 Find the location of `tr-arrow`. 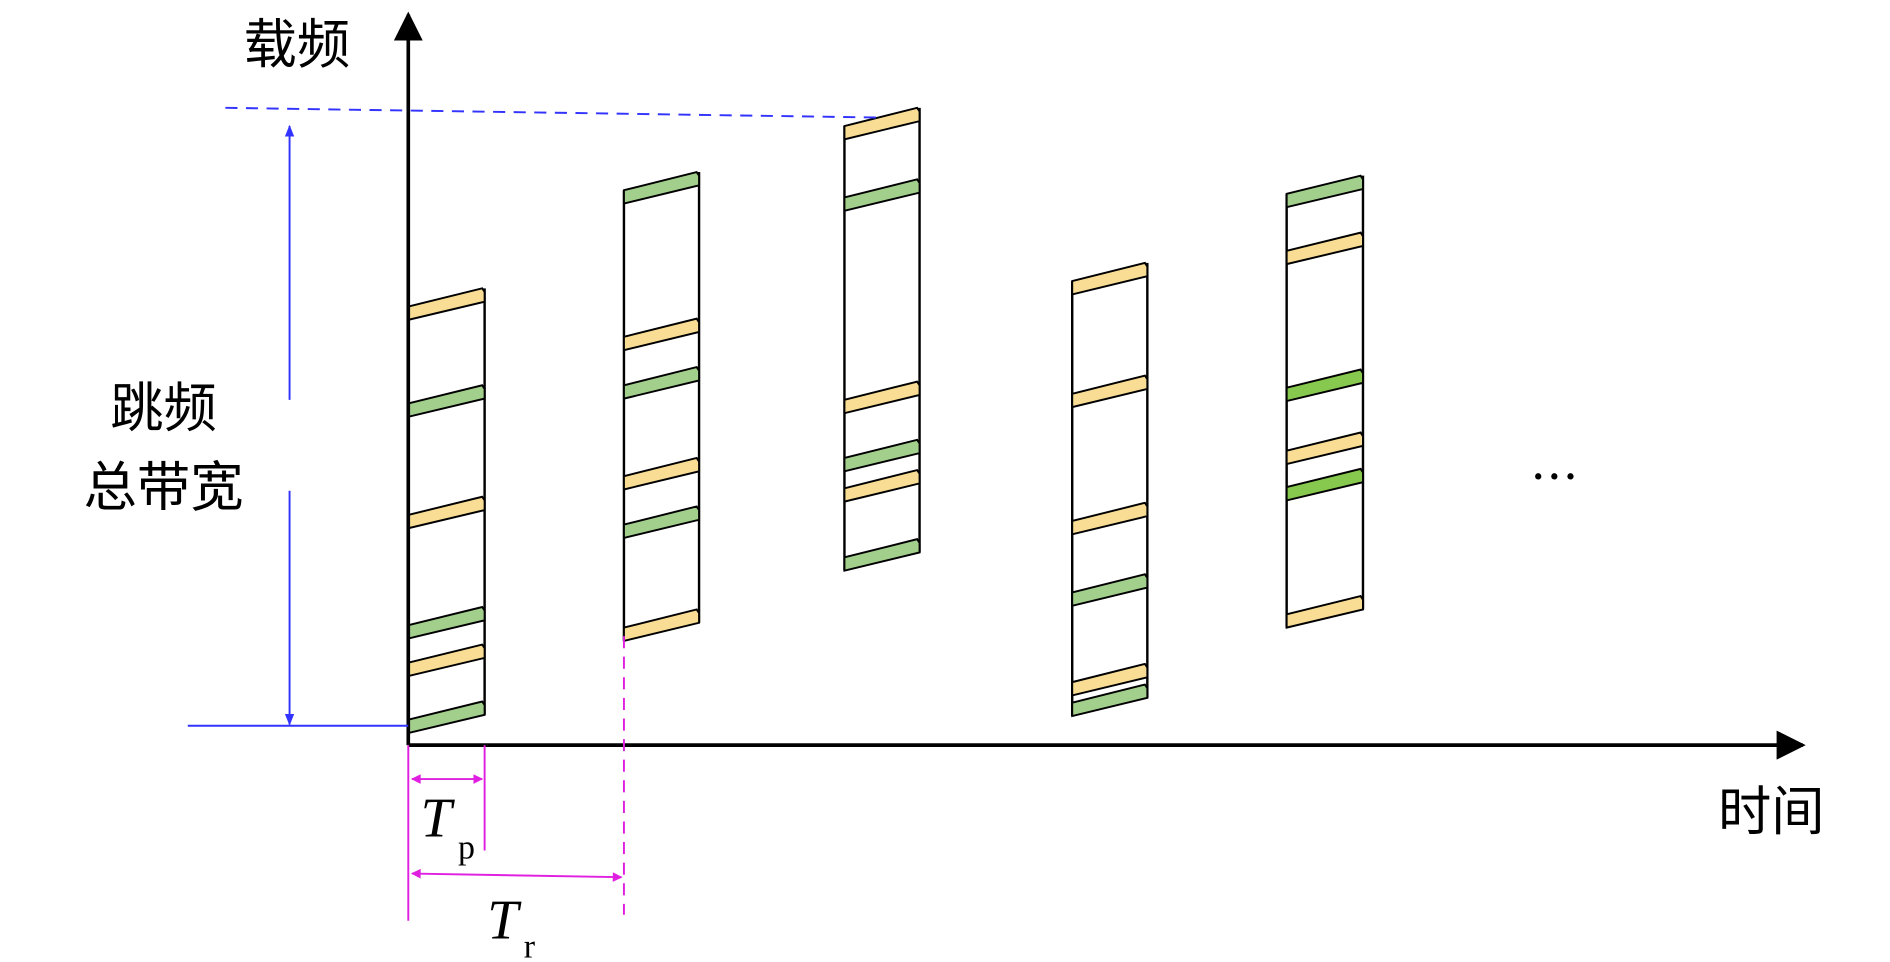

tr-arrow is located at coordinates (516, 875).